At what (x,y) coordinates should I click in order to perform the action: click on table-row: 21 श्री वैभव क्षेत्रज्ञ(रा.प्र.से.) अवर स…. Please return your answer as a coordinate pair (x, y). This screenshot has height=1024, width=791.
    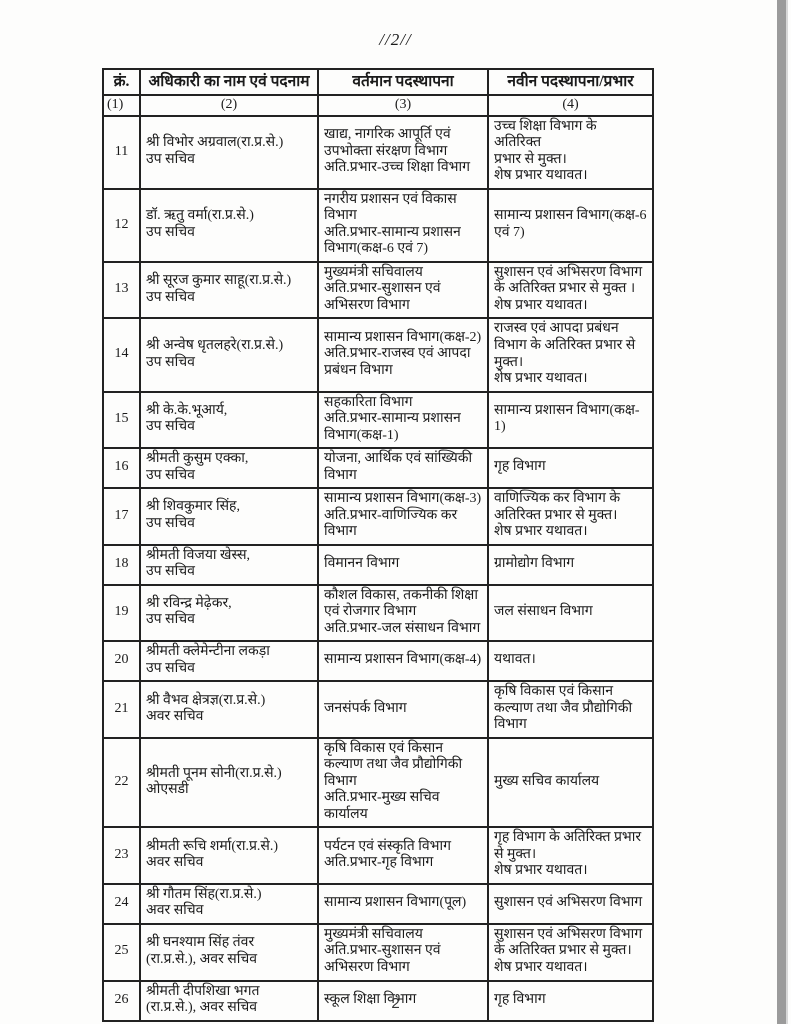
    Looking at the image, I should click on (378, 709).